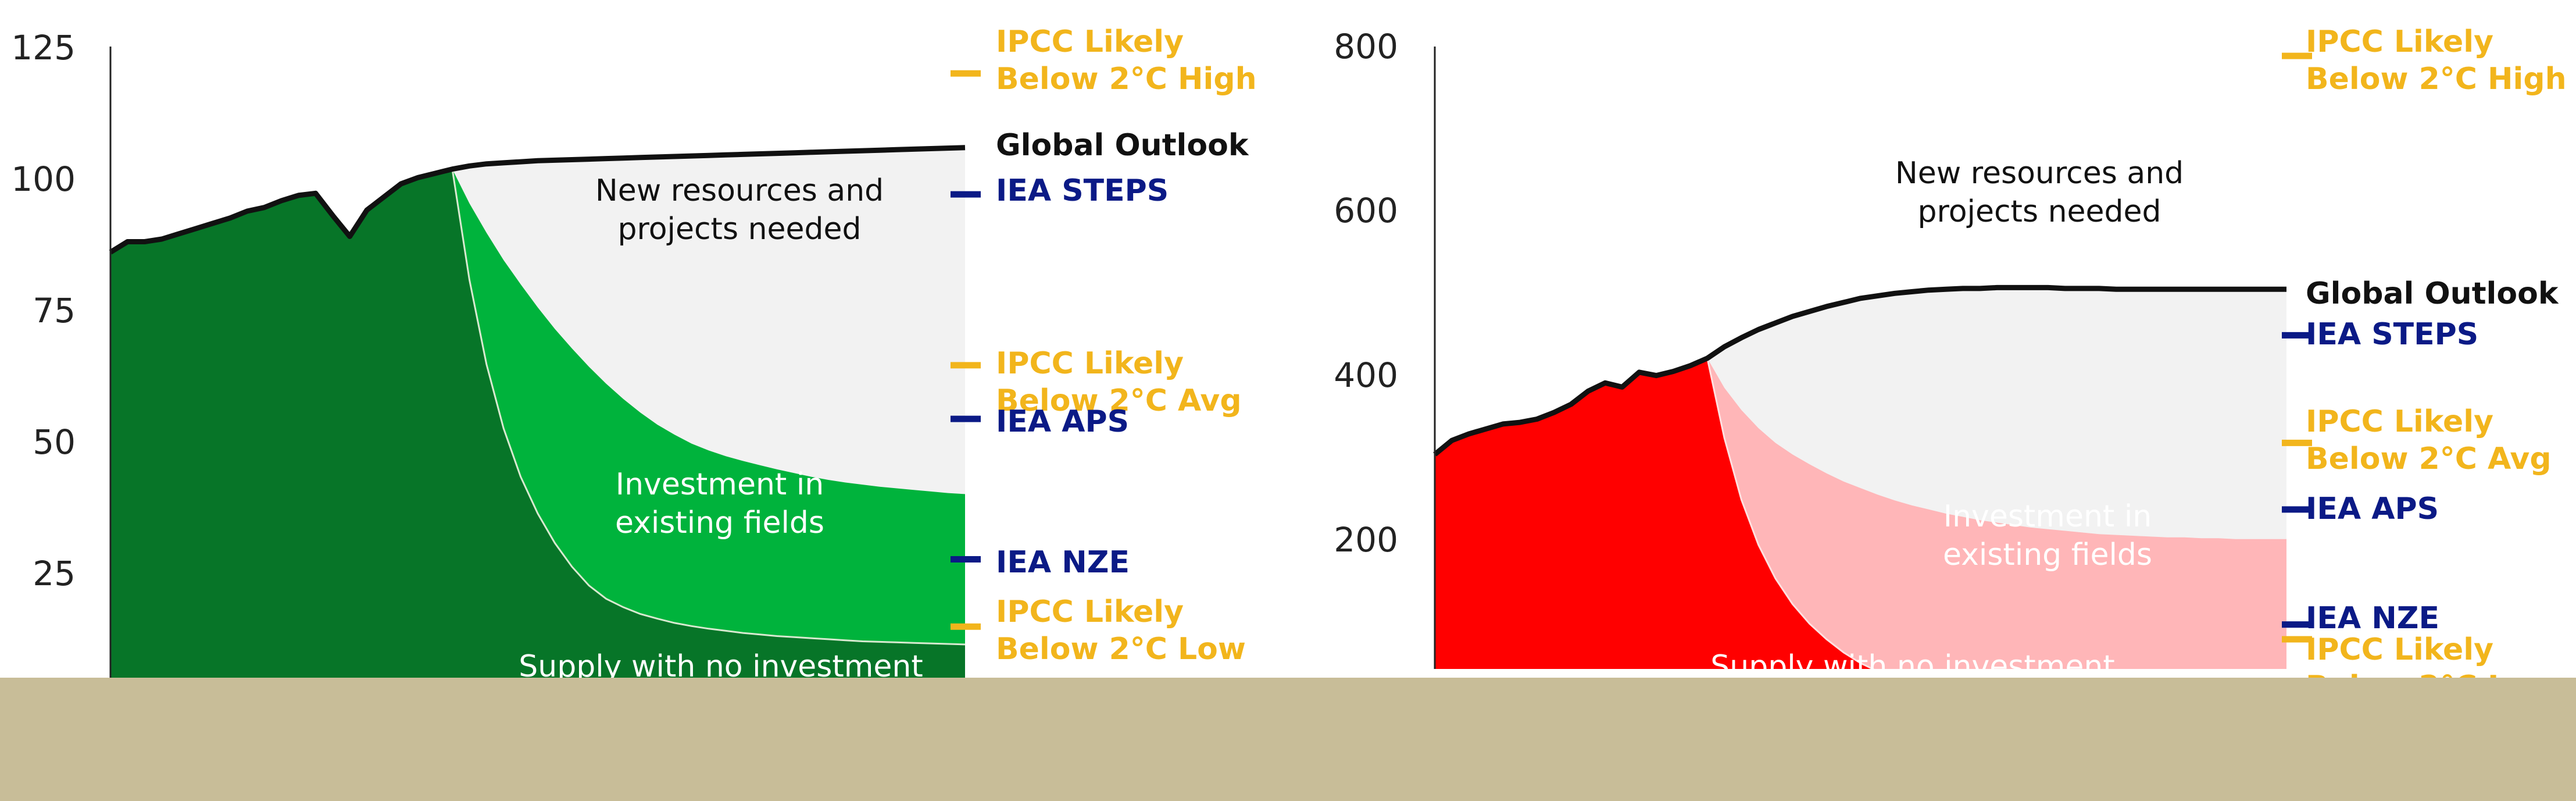 This screenshot has width=2576, height=801. Describe the element at coordinates (54, 442) in the screenshot. I see `y-tick-label: 50` at that location.